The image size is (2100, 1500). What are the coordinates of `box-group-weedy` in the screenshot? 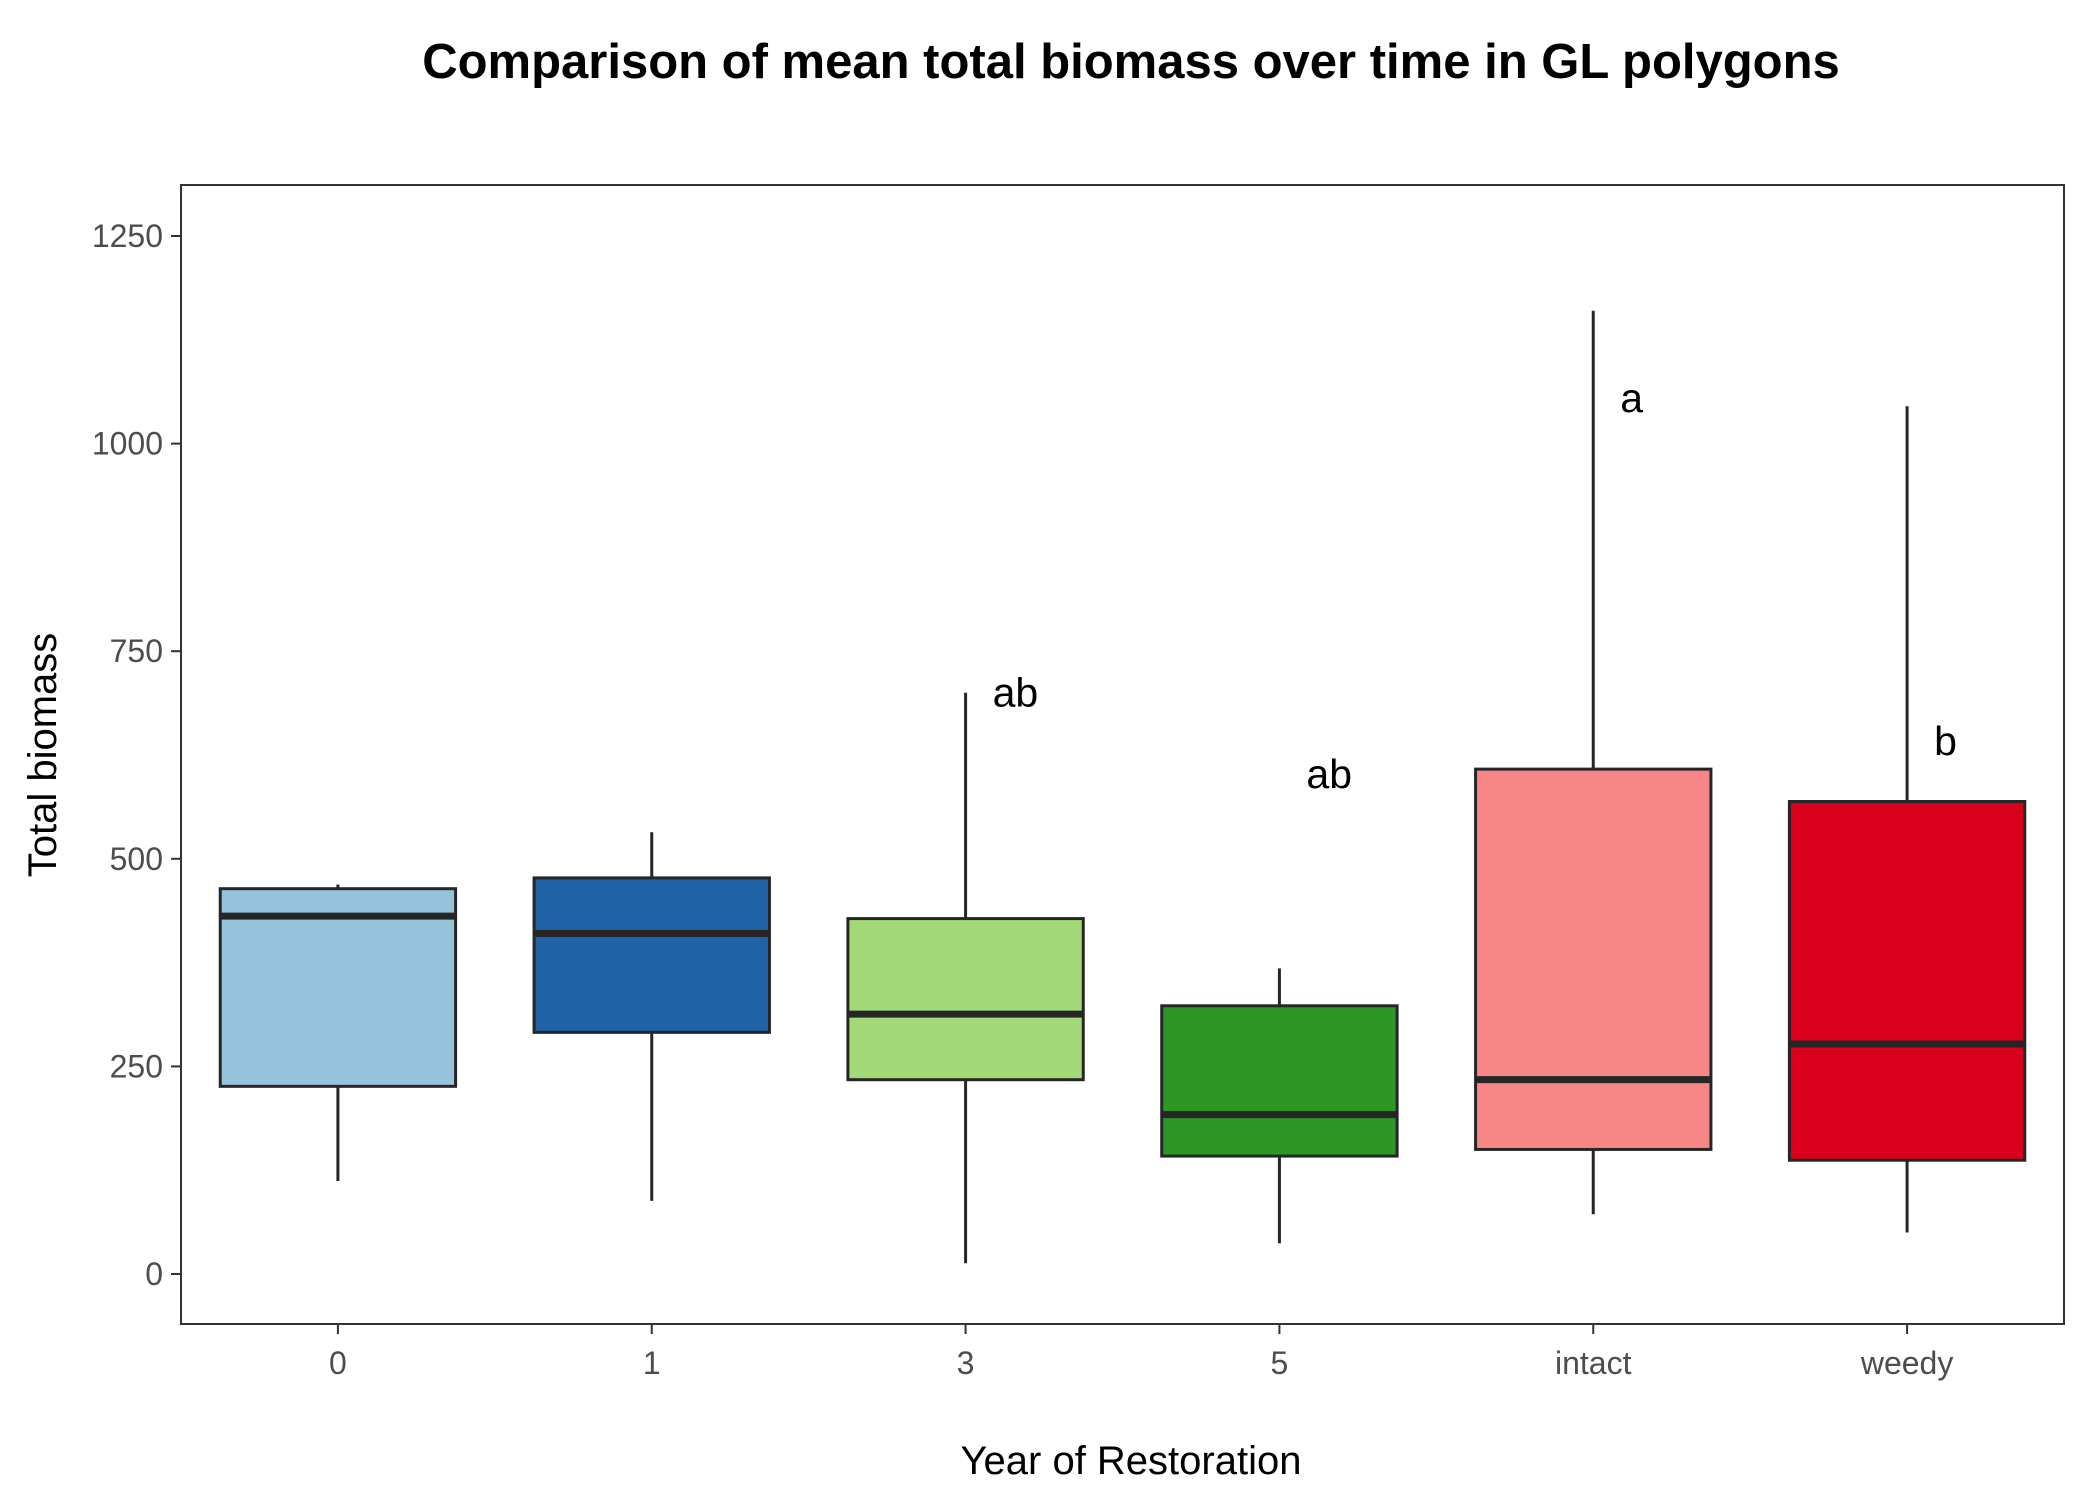 It's located at (1907, 819).